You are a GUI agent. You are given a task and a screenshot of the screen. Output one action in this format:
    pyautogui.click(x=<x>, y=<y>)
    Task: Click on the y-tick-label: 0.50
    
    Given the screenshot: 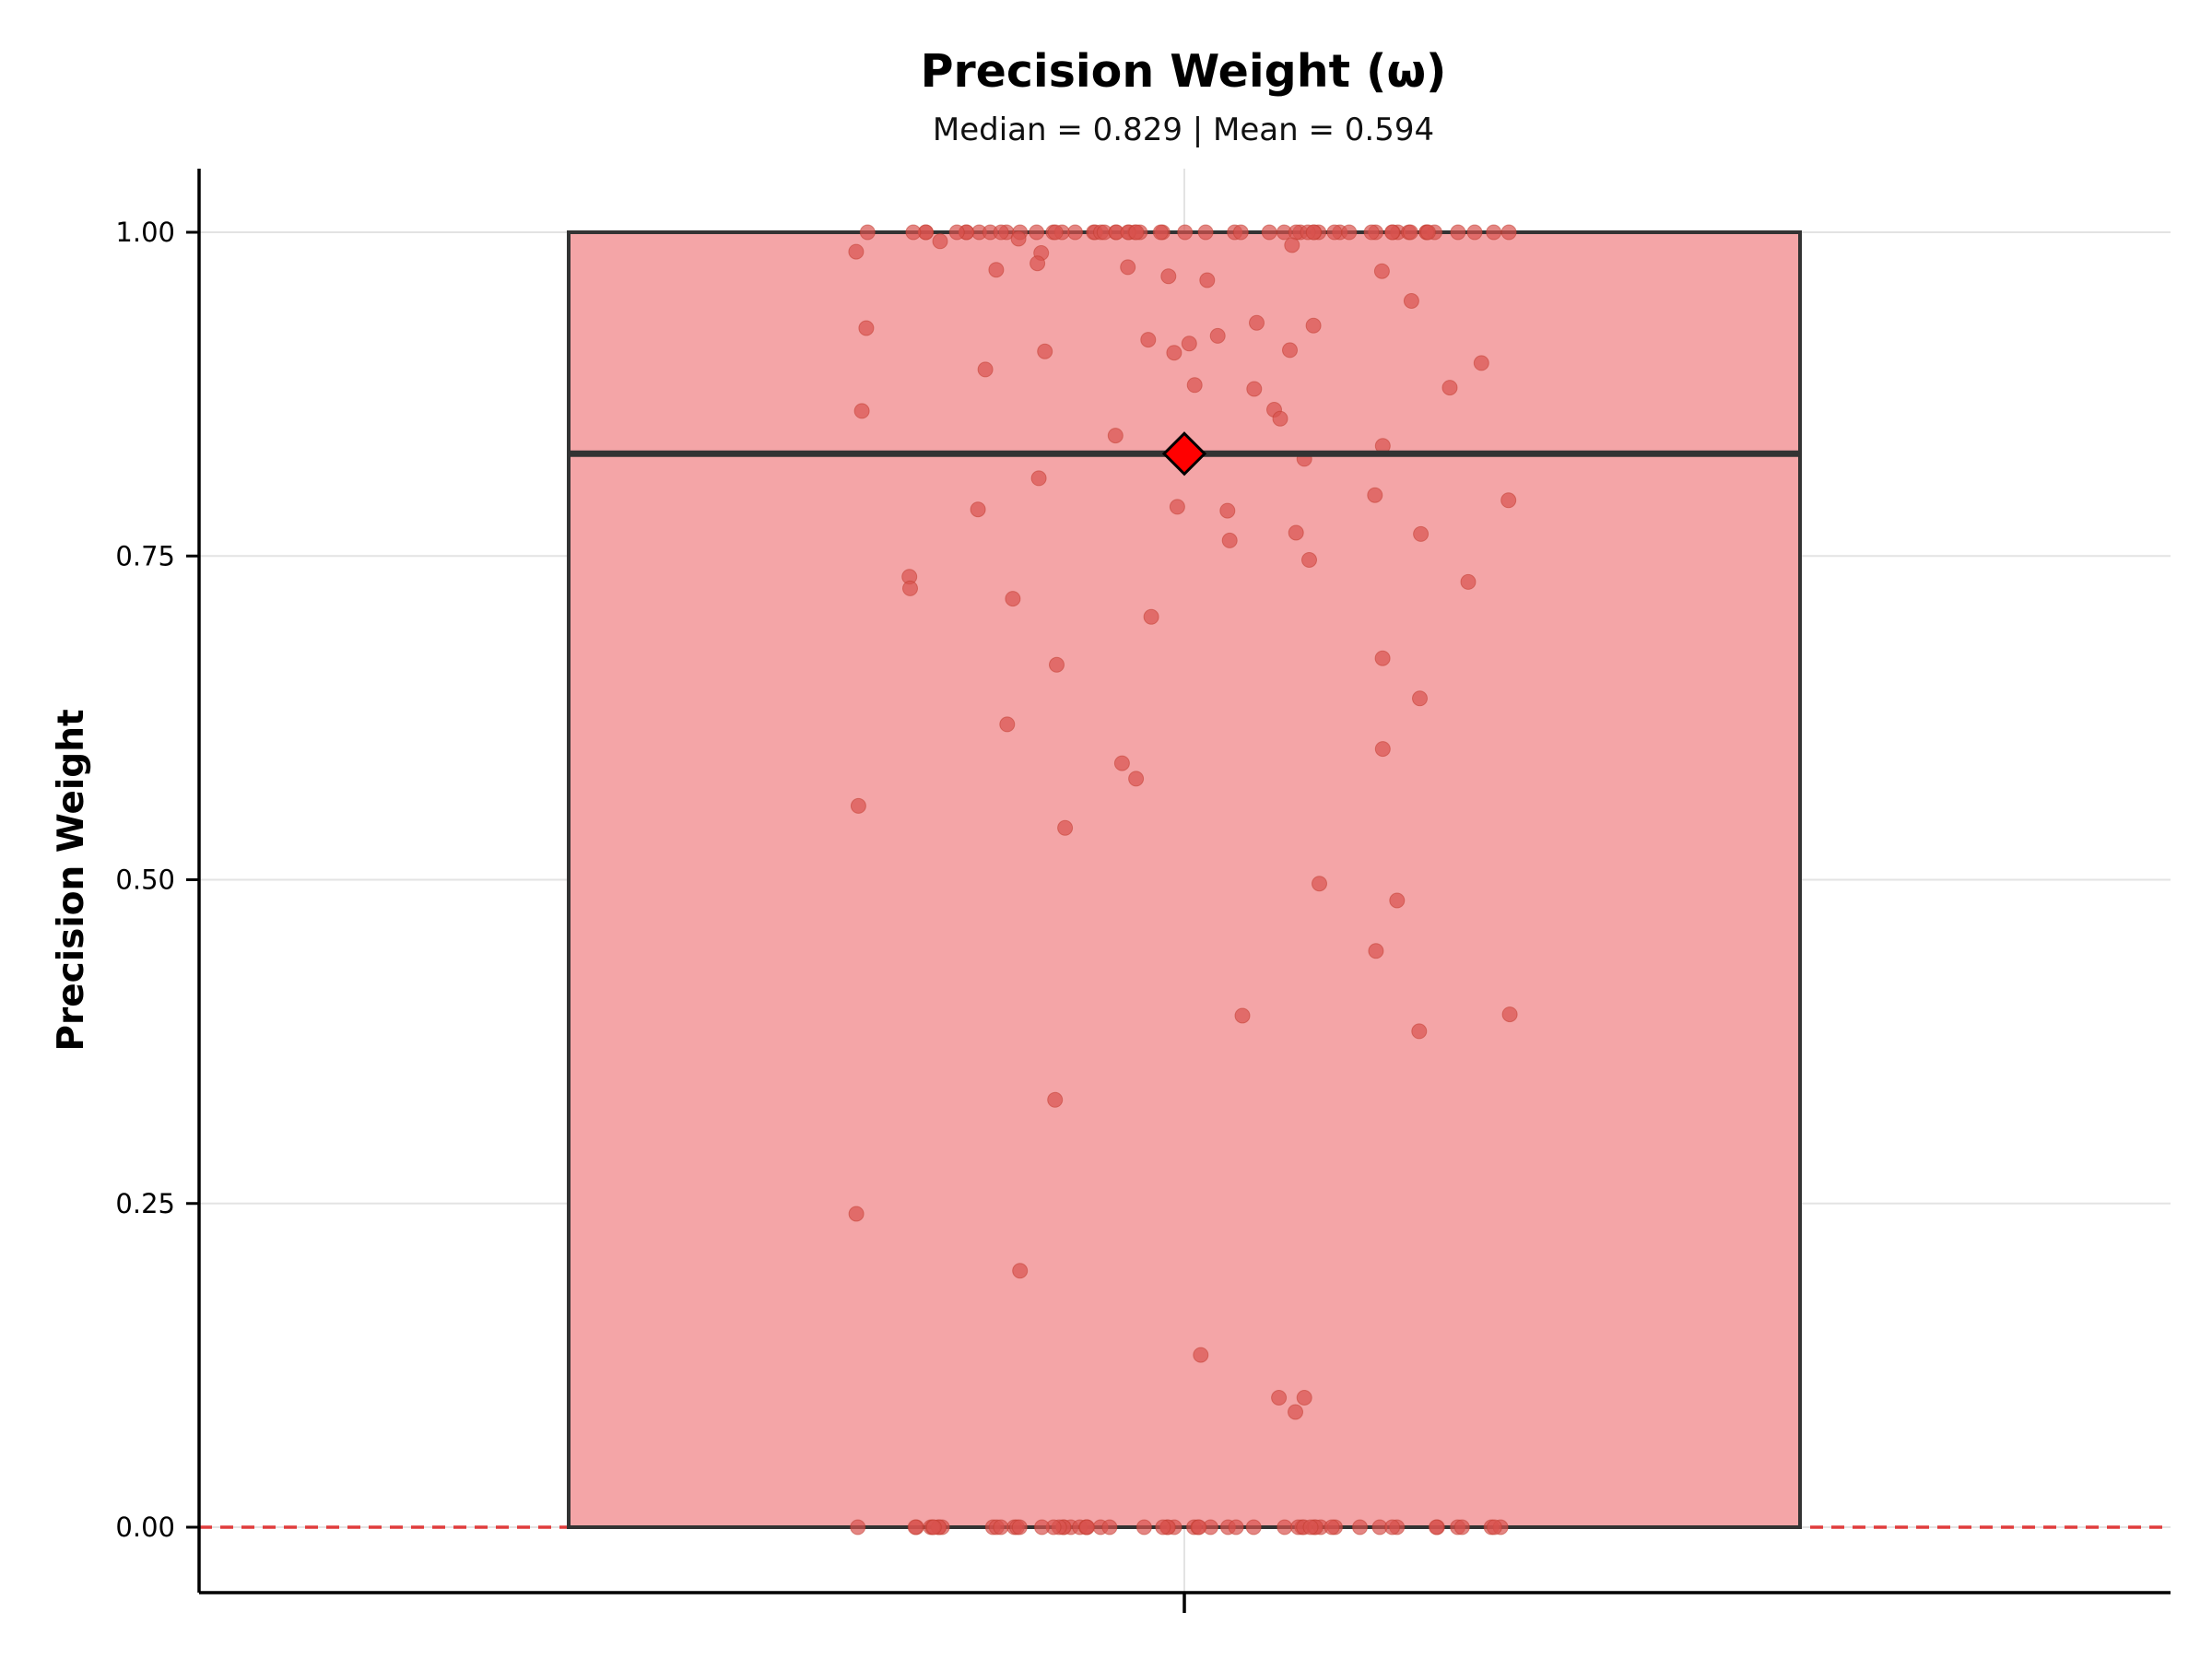 What is the action you would take?
    pyautogui.click(x=145, y=880)
    